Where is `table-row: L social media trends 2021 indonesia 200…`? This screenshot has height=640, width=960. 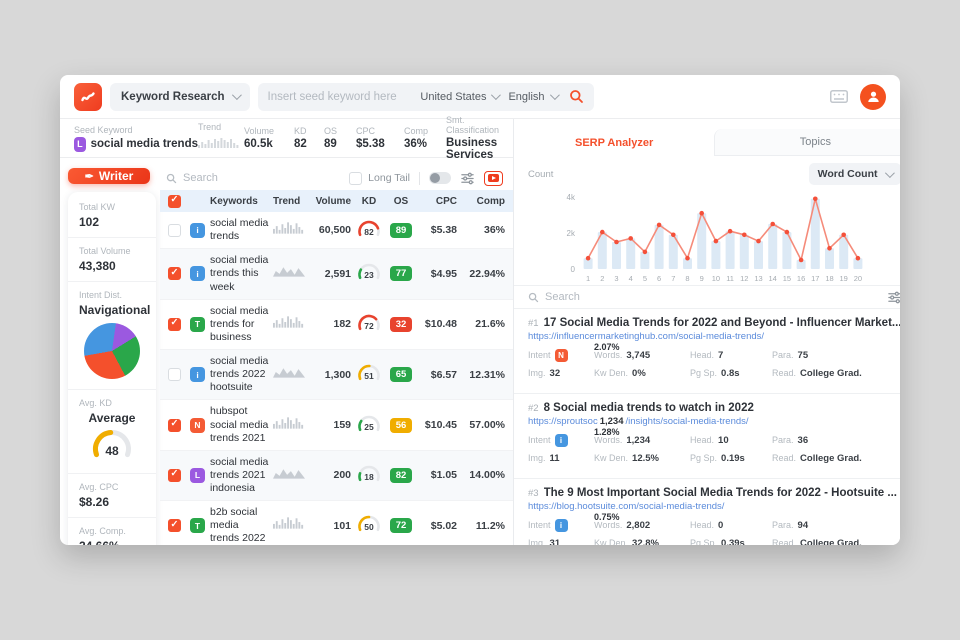 table-row: L social media trends 2021 indonesia 200… is located at coordinates (337, 476).